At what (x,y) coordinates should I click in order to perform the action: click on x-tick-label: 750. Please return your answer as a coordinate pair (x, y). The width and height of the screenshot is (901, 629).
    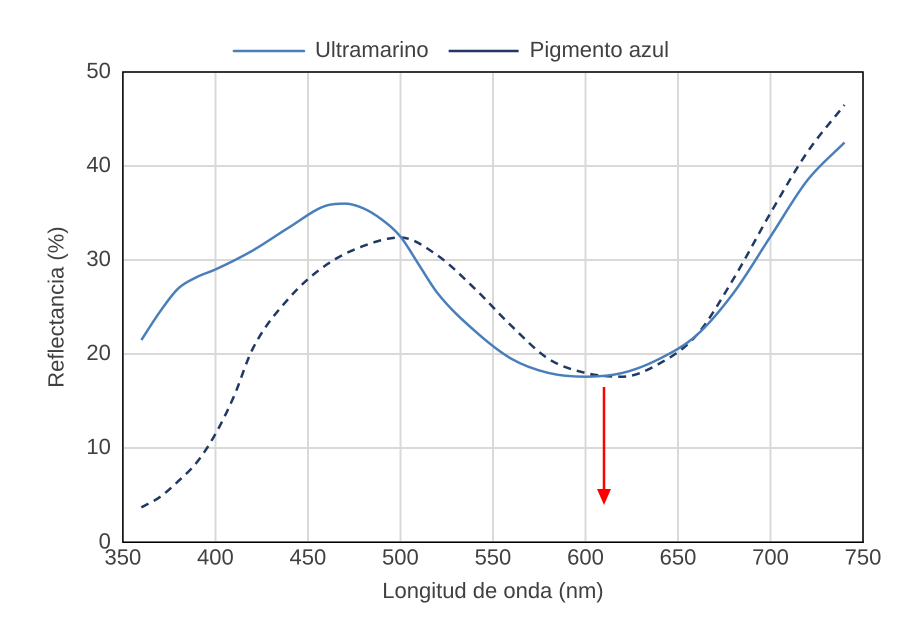
    Looking at the image, I should click on (863, 557).